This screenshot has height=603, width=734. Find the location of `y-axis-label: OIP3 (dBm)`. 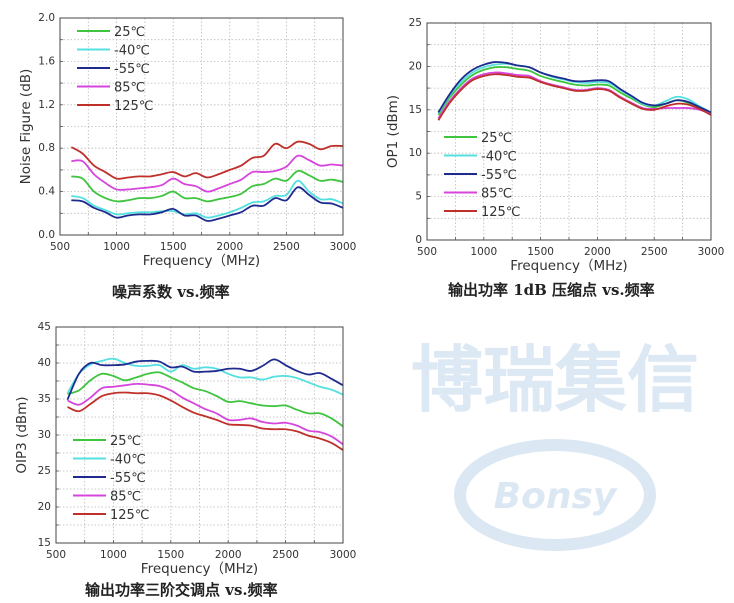

y-axis-label: OIP3 (dBm) is located at coordinates (22, 434).